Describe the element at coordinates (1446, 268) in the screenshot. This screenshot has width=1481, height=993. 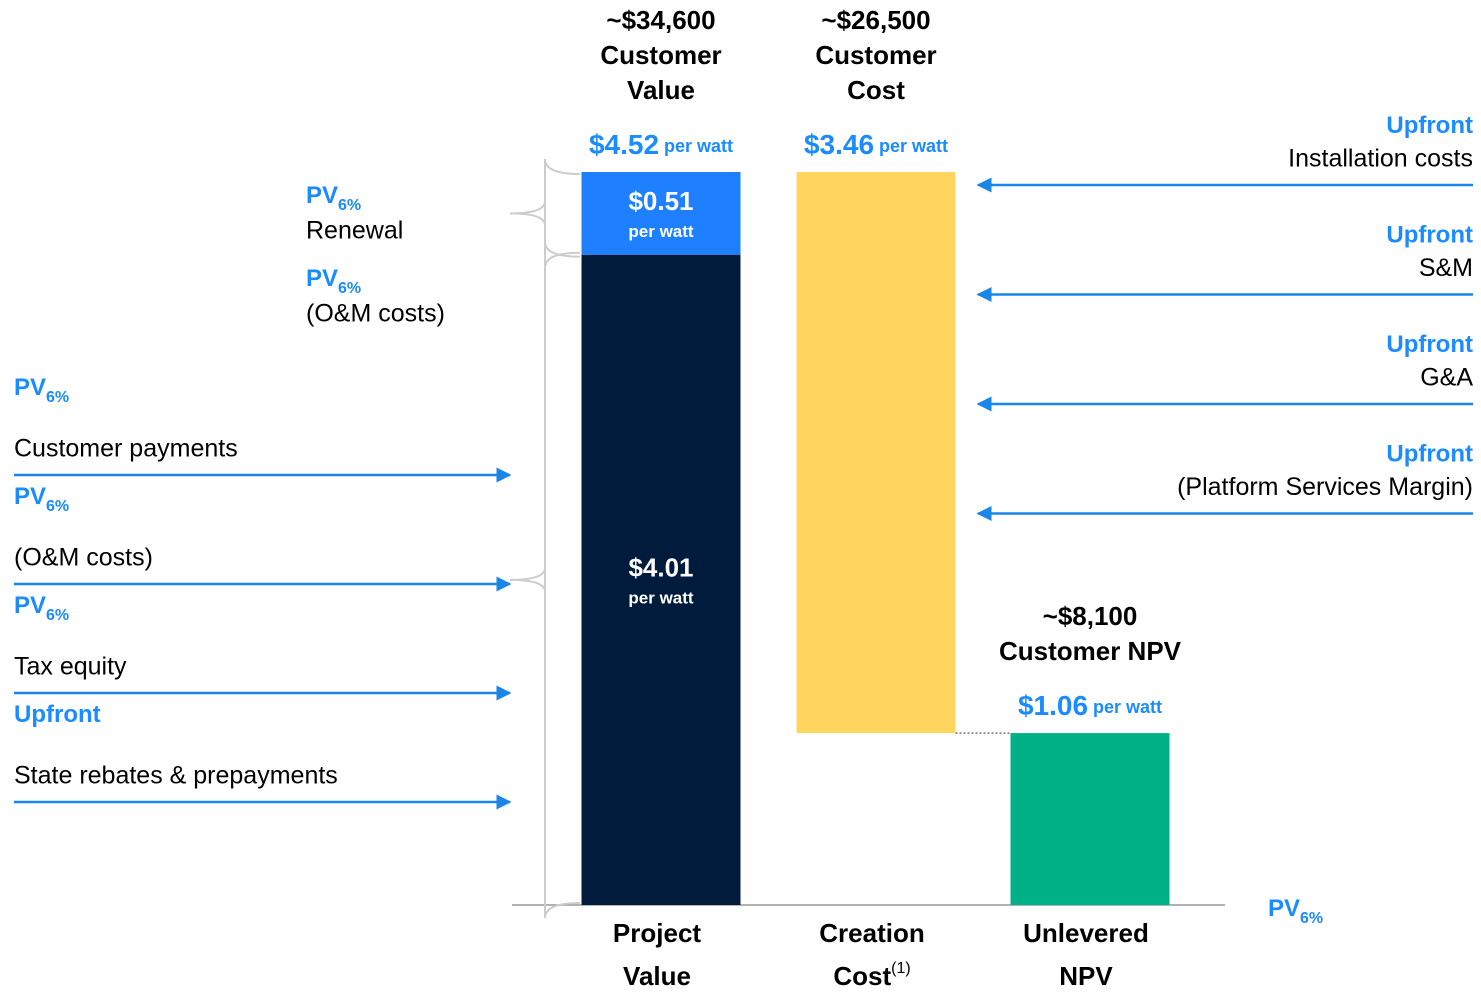
I see `right-text: S&M` at that location.